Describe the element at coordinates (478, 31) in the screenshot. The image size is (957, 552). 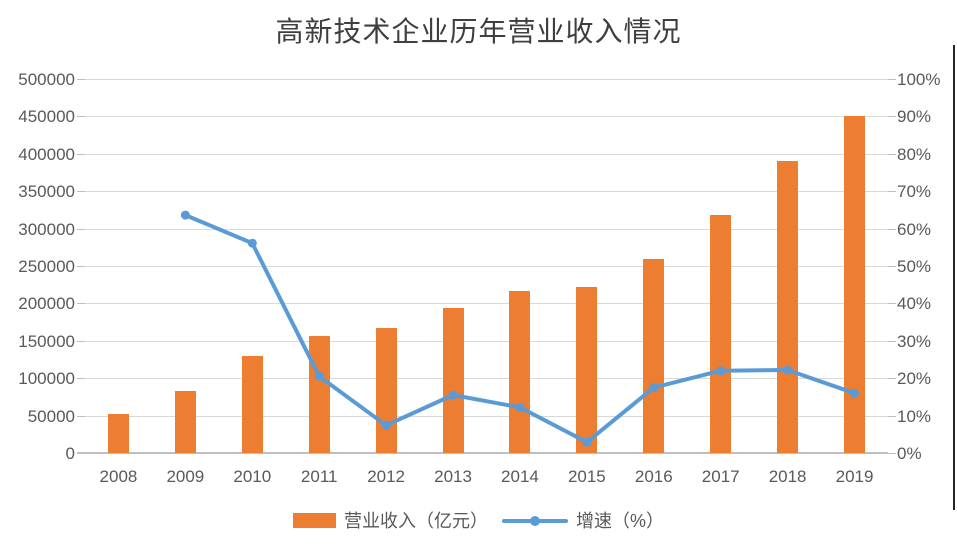
I see `chart-title: 高新技术企业历年营业收入情况` at that location.